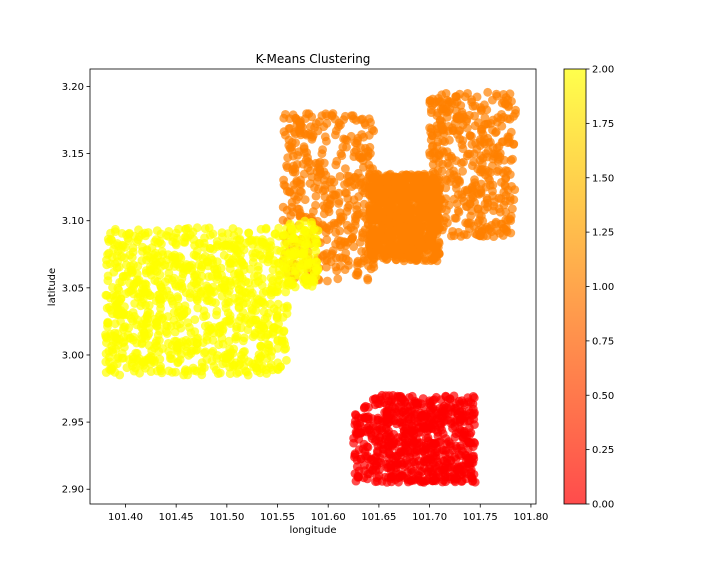 The image size is (720, 576). I want to click on y-tick-label: 3.00, so click(73, 355).